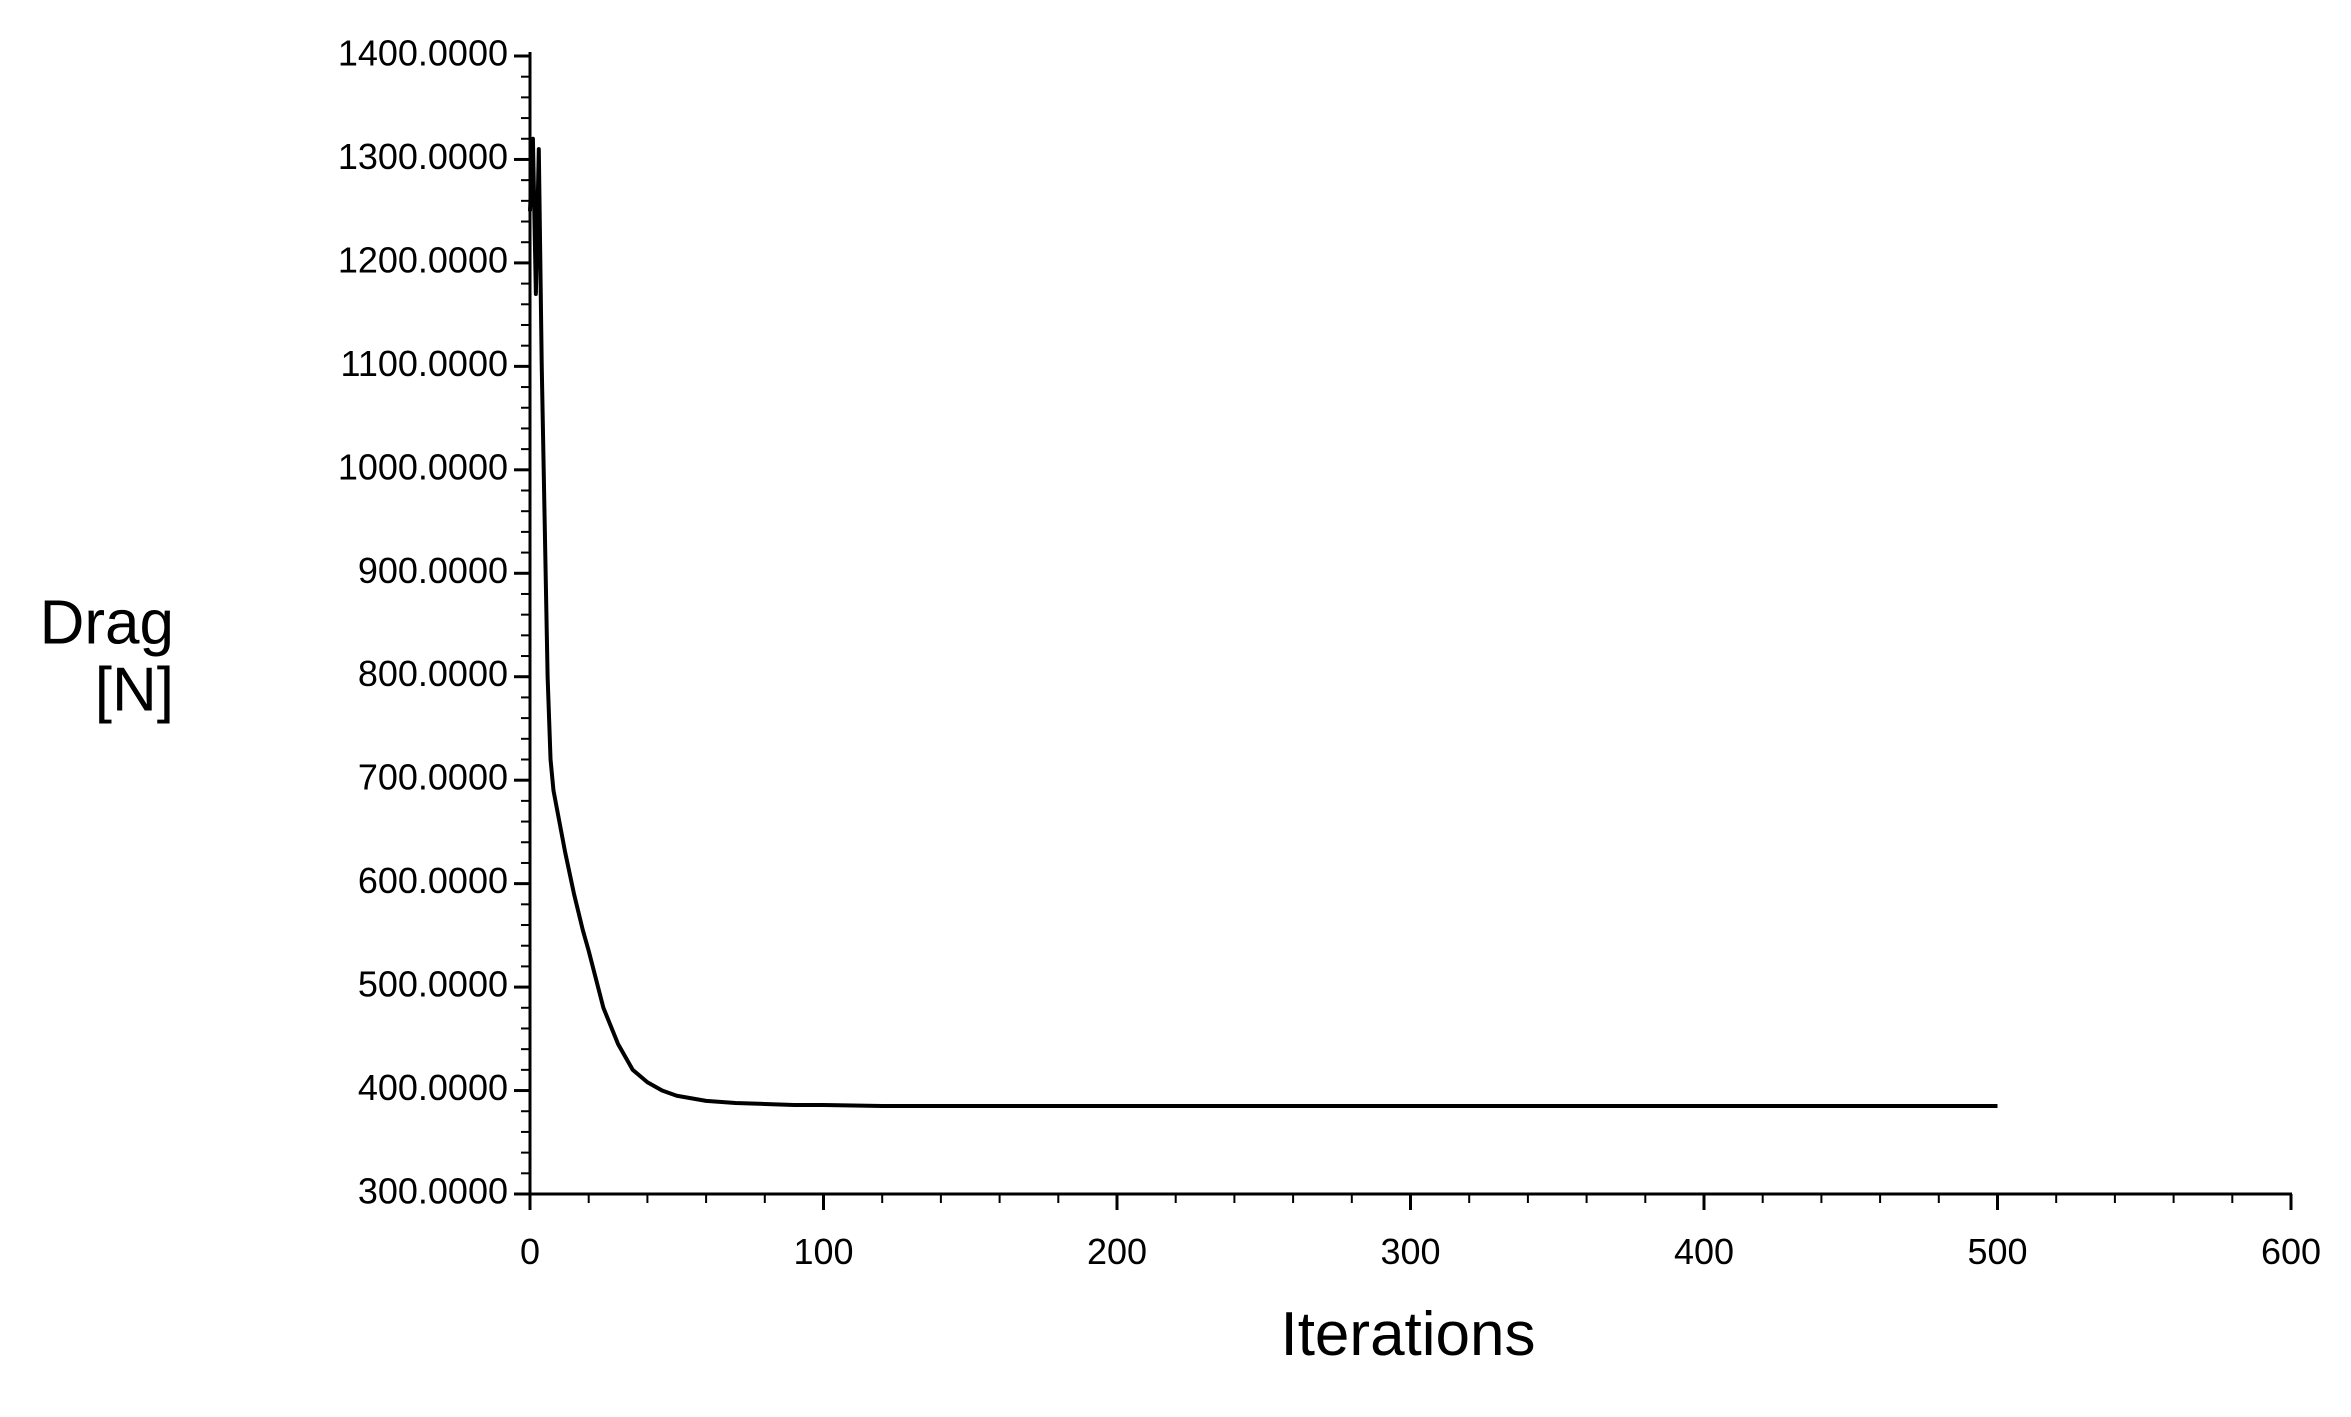 This screenshot has height=1417, width=2351. I want to click on y-tick-label: 600.0000, so click(433, 880).